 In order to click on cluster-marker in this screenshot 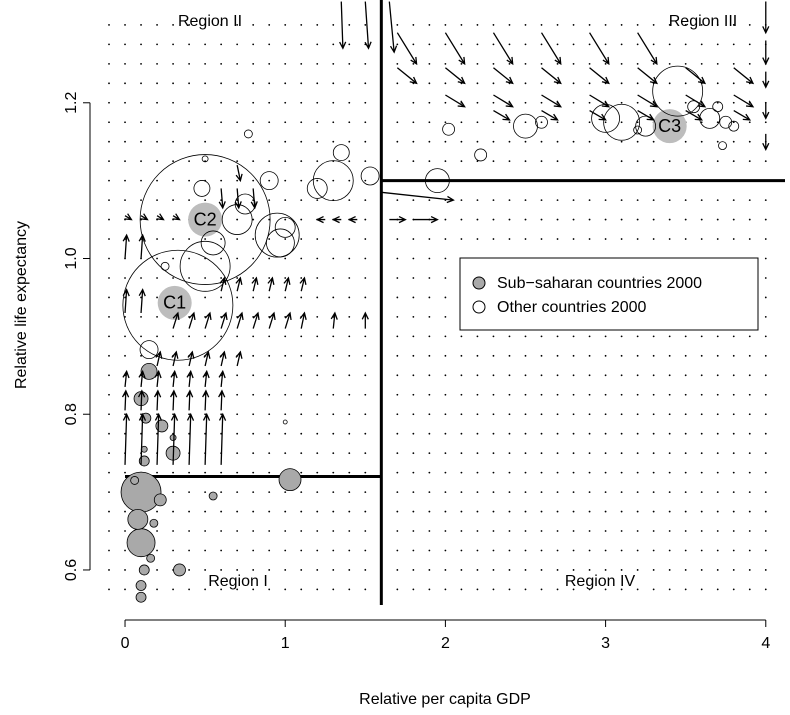, I will do `click(669, 126)`.